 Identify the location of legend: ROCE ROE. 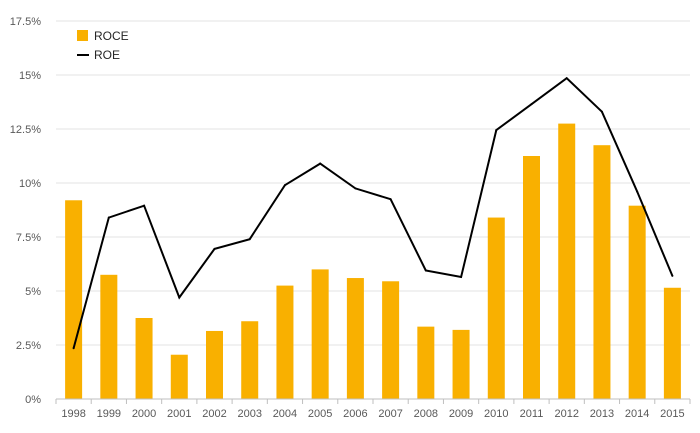
(103, 45).